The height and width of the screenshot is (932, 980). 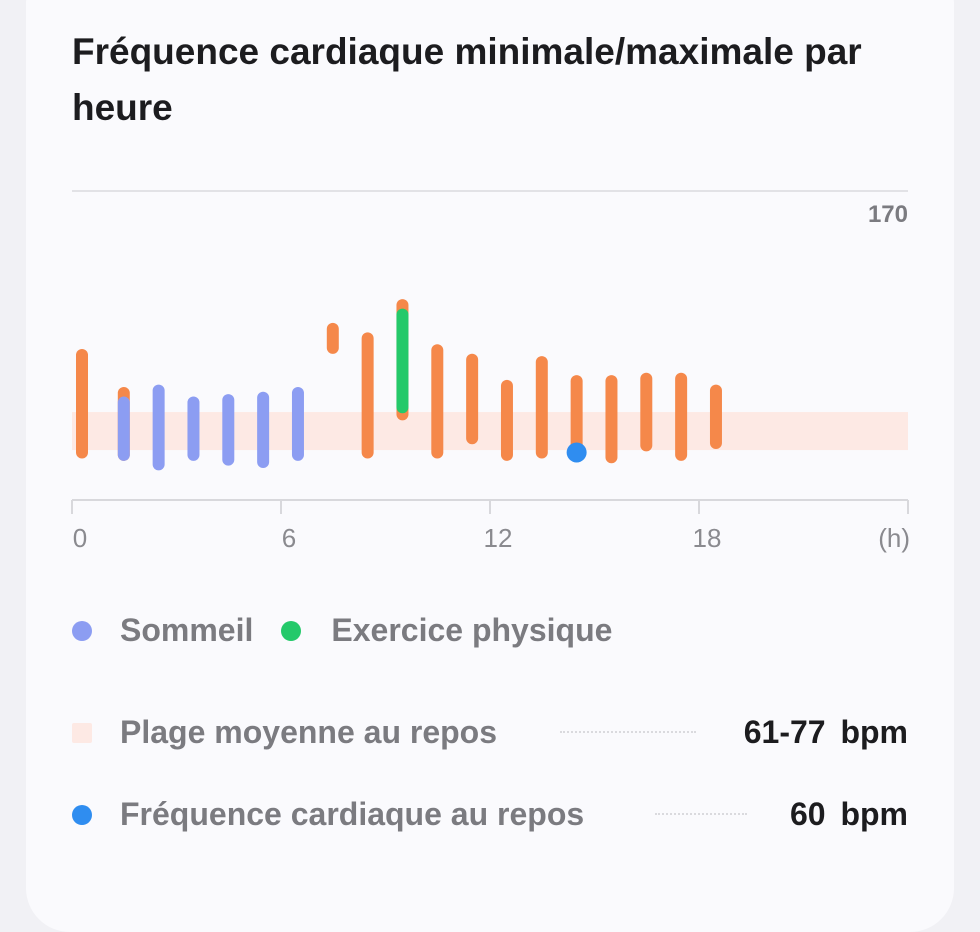 What do you see at coordinates (784, 732) in the screenshot?
I see `resting-range-number: 61-77` at bounding box center [784, 732].